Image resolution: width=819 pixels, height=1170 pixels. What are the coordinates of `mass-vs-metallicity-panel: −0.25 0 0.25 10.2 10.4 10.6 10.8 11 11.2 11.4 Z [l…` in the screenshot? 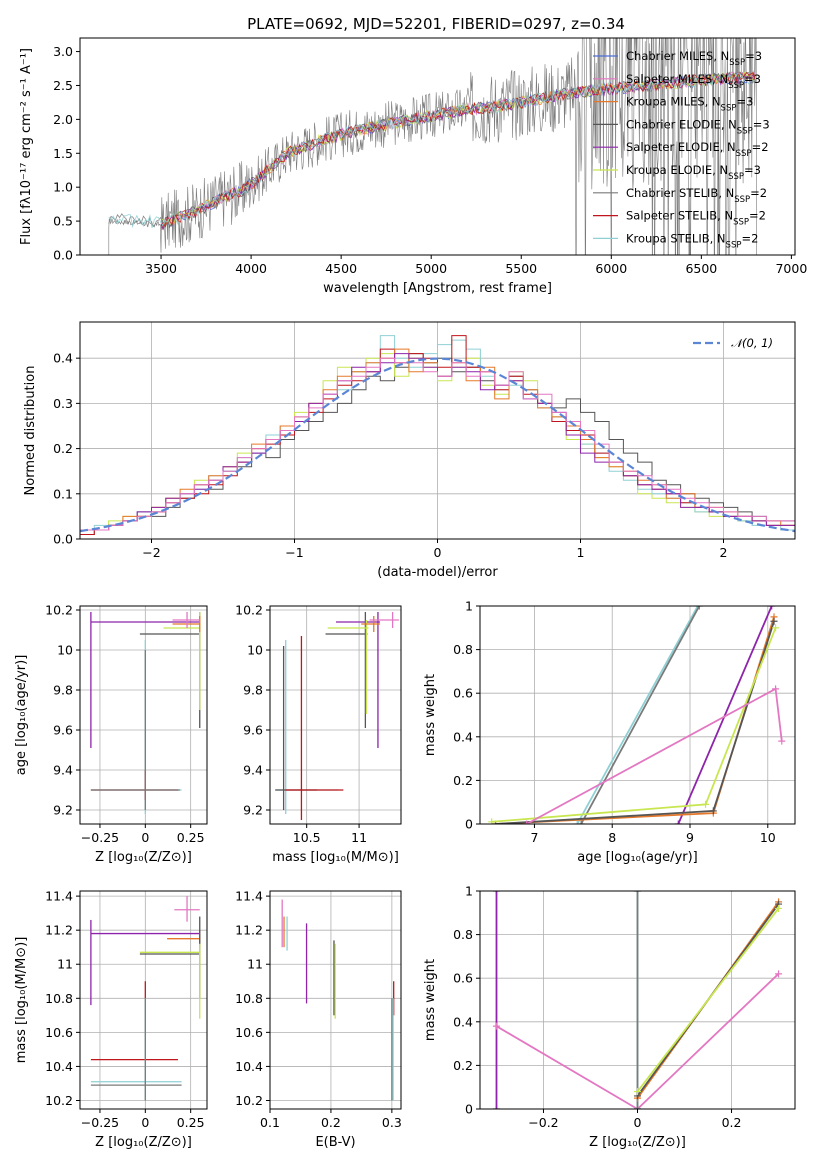 It's located at (111, 1019).